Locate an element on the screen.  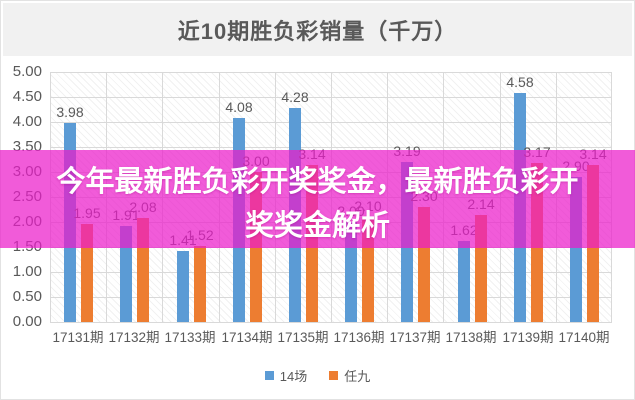
value-label-14场-17134期: 4.08 is located at coordinates (239, 107).